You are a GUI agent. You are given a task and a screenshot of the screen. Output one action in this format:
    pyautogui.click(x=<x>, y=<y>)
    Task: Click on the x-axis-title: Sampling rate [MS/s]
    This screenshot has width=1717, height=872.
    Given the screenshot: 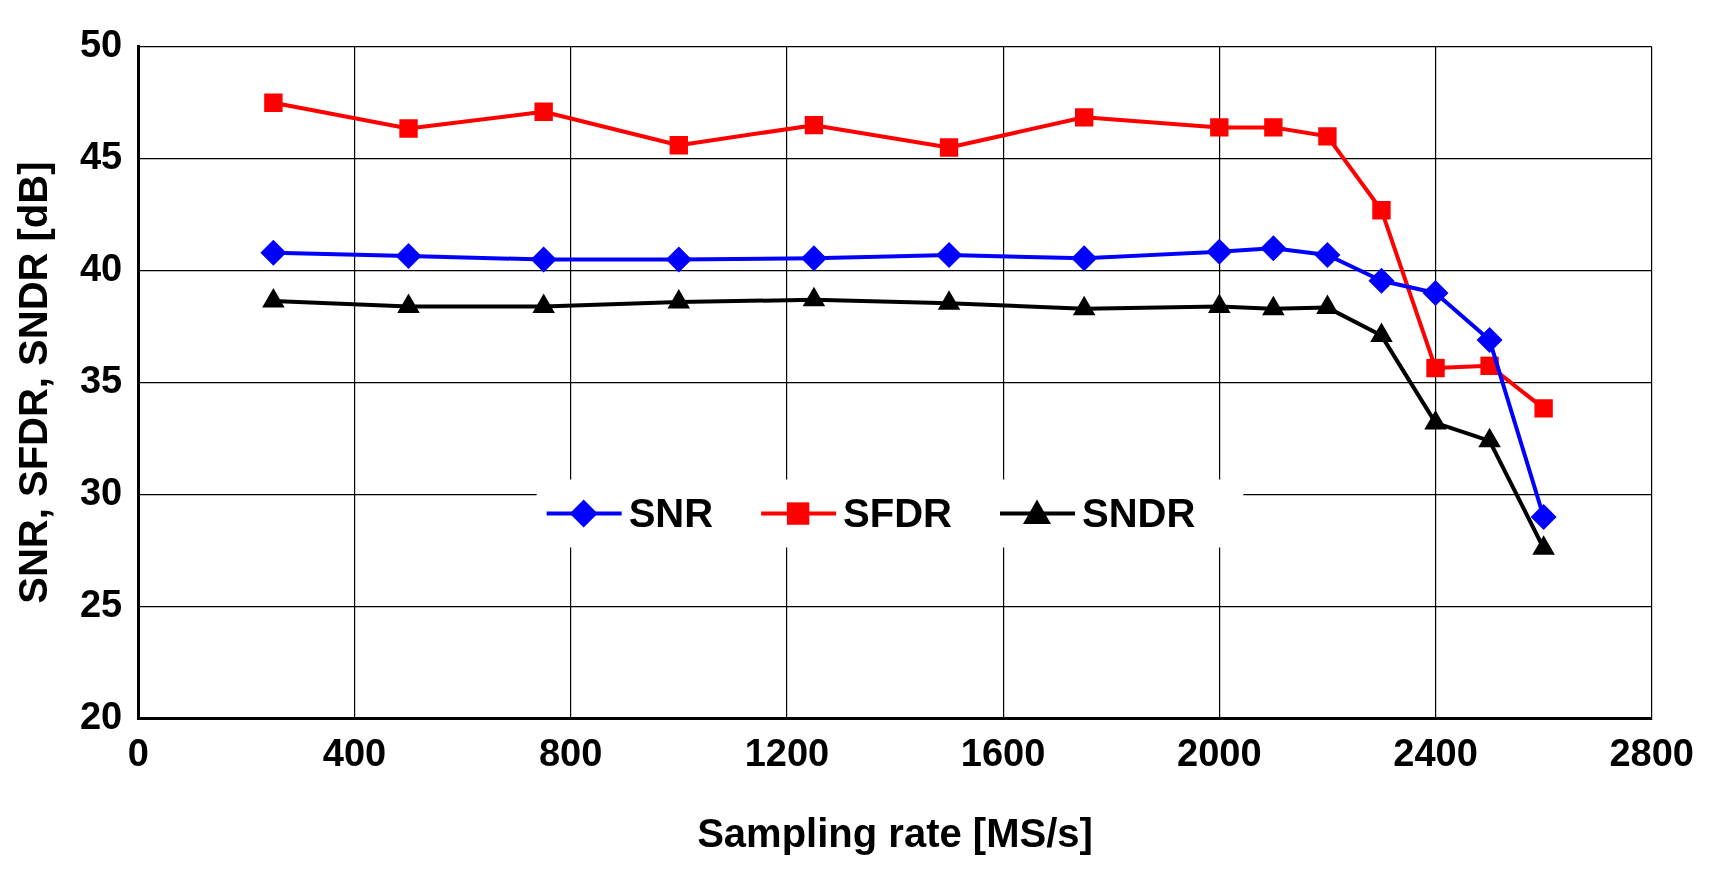 What is the action you would take?
    pyautogui.click(x=895, y=833)
    